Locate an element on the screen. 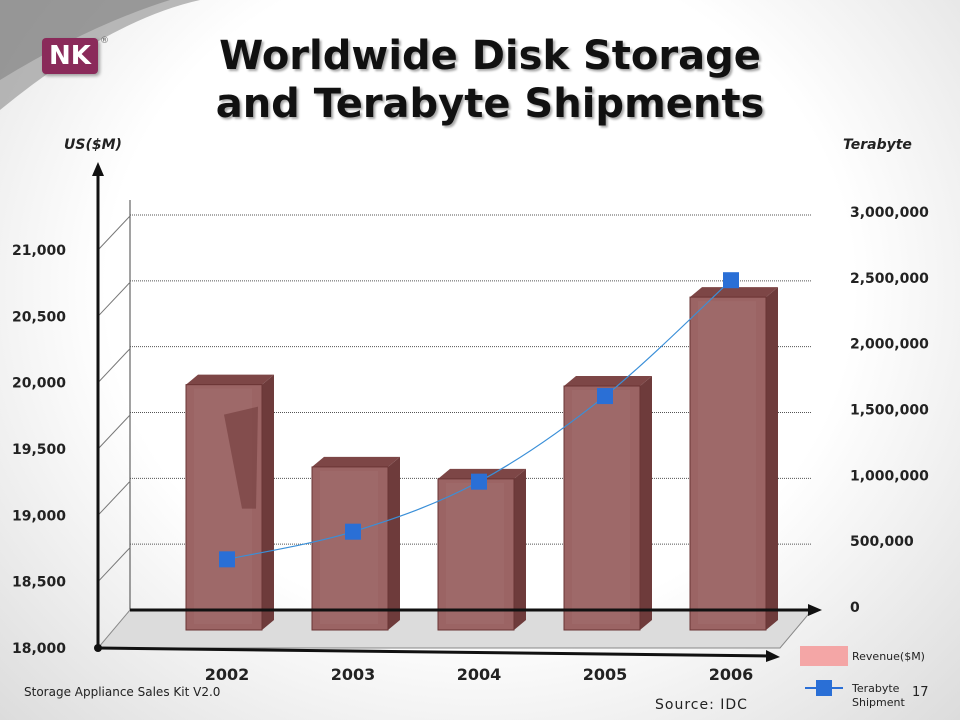 The image size is (960, 720). y-right-tick-label: 2,000,000 is located at coordinates (889, 345).